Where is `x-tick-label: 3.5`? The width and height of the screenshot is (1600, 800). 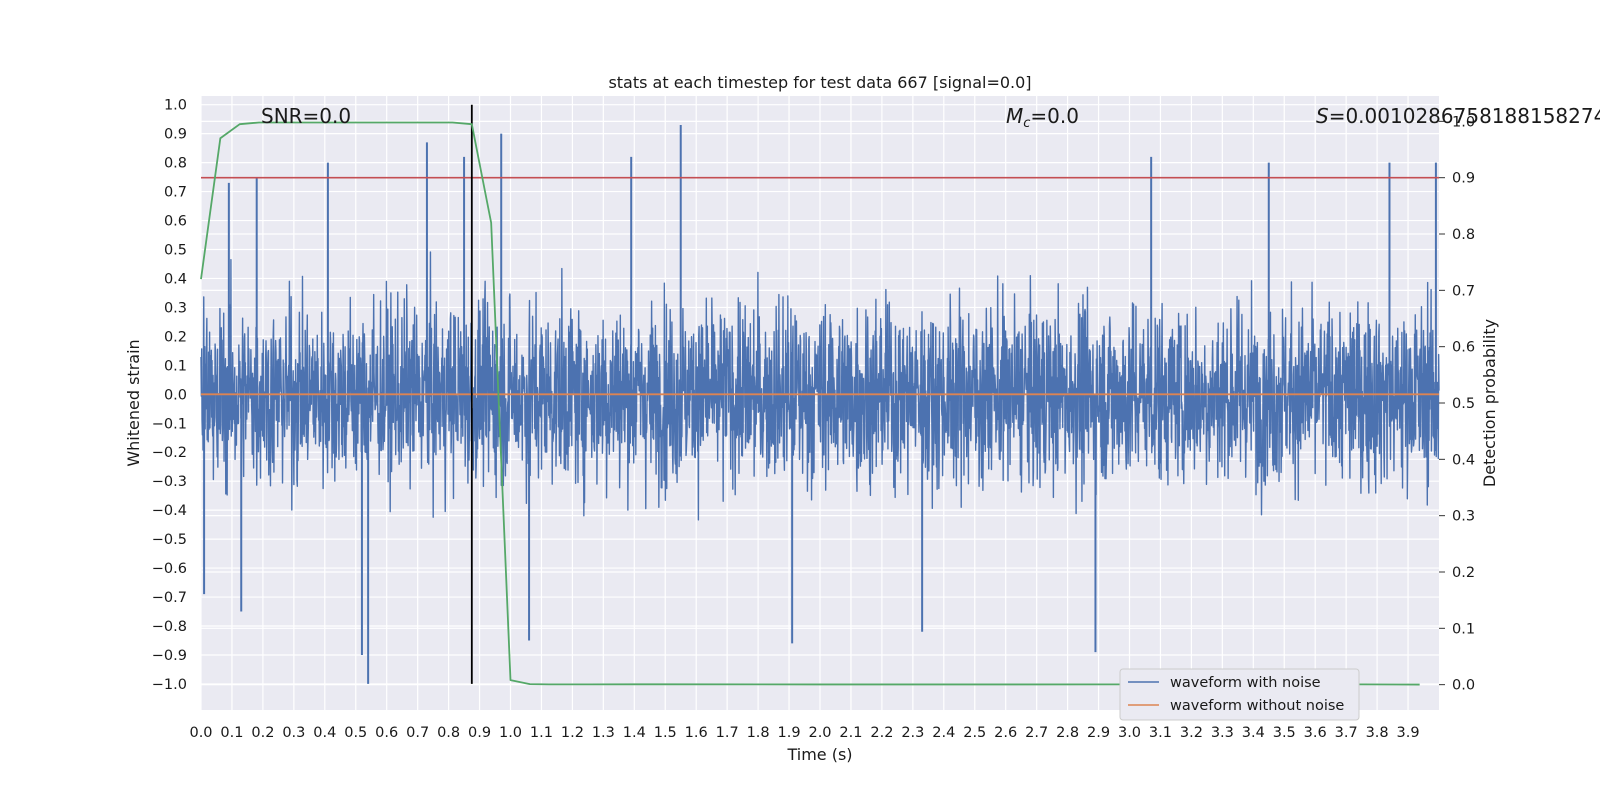
x-tick-label: 3.5 is located at coordinates (1284, 733).